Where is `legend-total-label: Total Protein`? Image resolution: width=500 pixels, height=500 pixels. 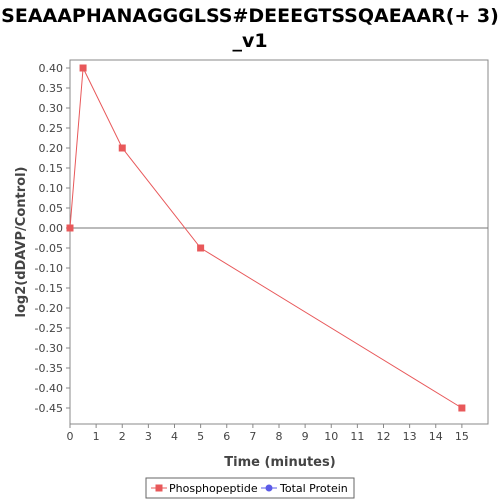 legend-total-label: Total Protein is located at coordinates (313, 488).